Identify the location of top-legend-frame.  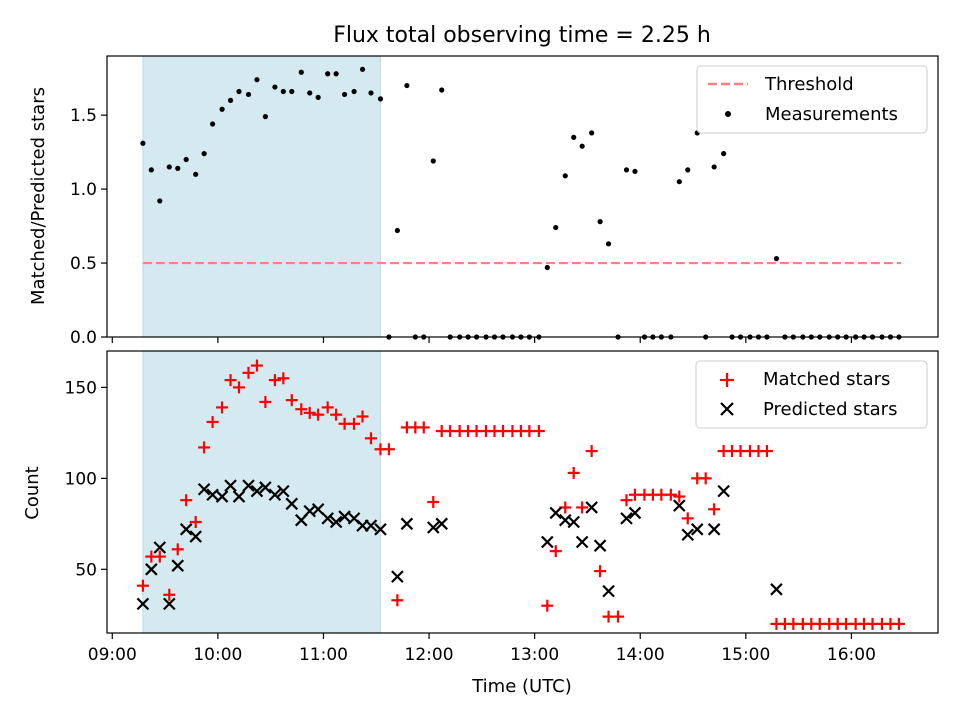
(812, 99).